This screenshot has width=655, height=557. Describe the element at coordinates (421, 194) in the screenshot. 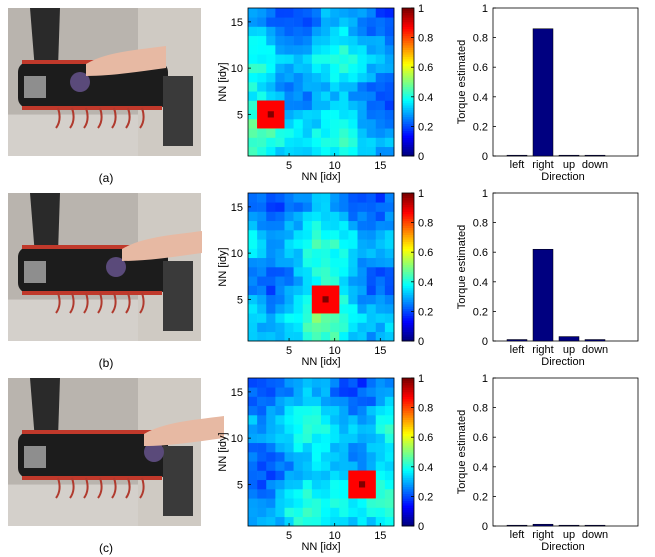

I see `colorbar-tick-label: 1` at that location.